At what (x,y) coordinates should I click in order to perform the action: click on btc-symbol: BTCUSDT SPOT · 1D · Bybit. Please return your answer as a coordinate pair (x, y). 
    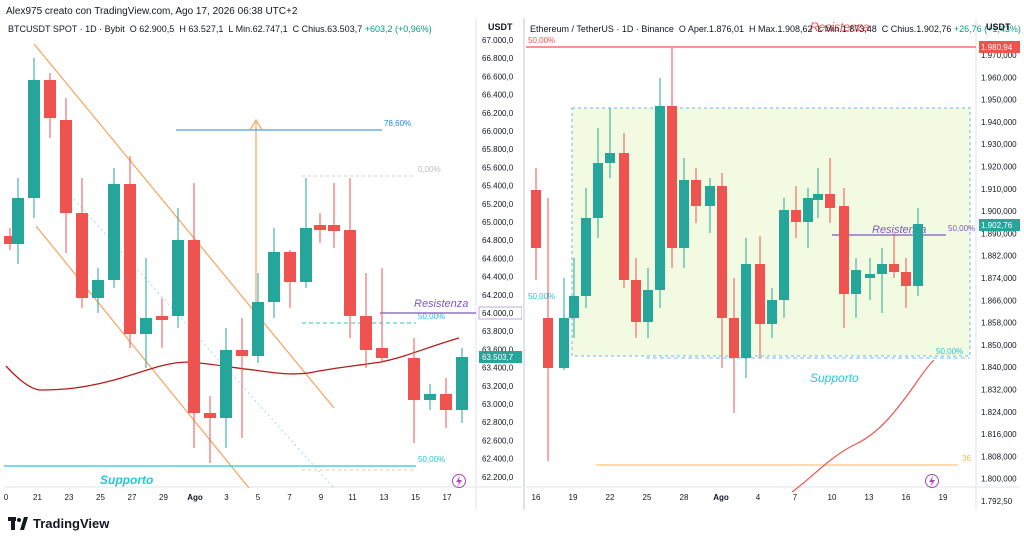
    Looking at the image, I should click on (66, 29).